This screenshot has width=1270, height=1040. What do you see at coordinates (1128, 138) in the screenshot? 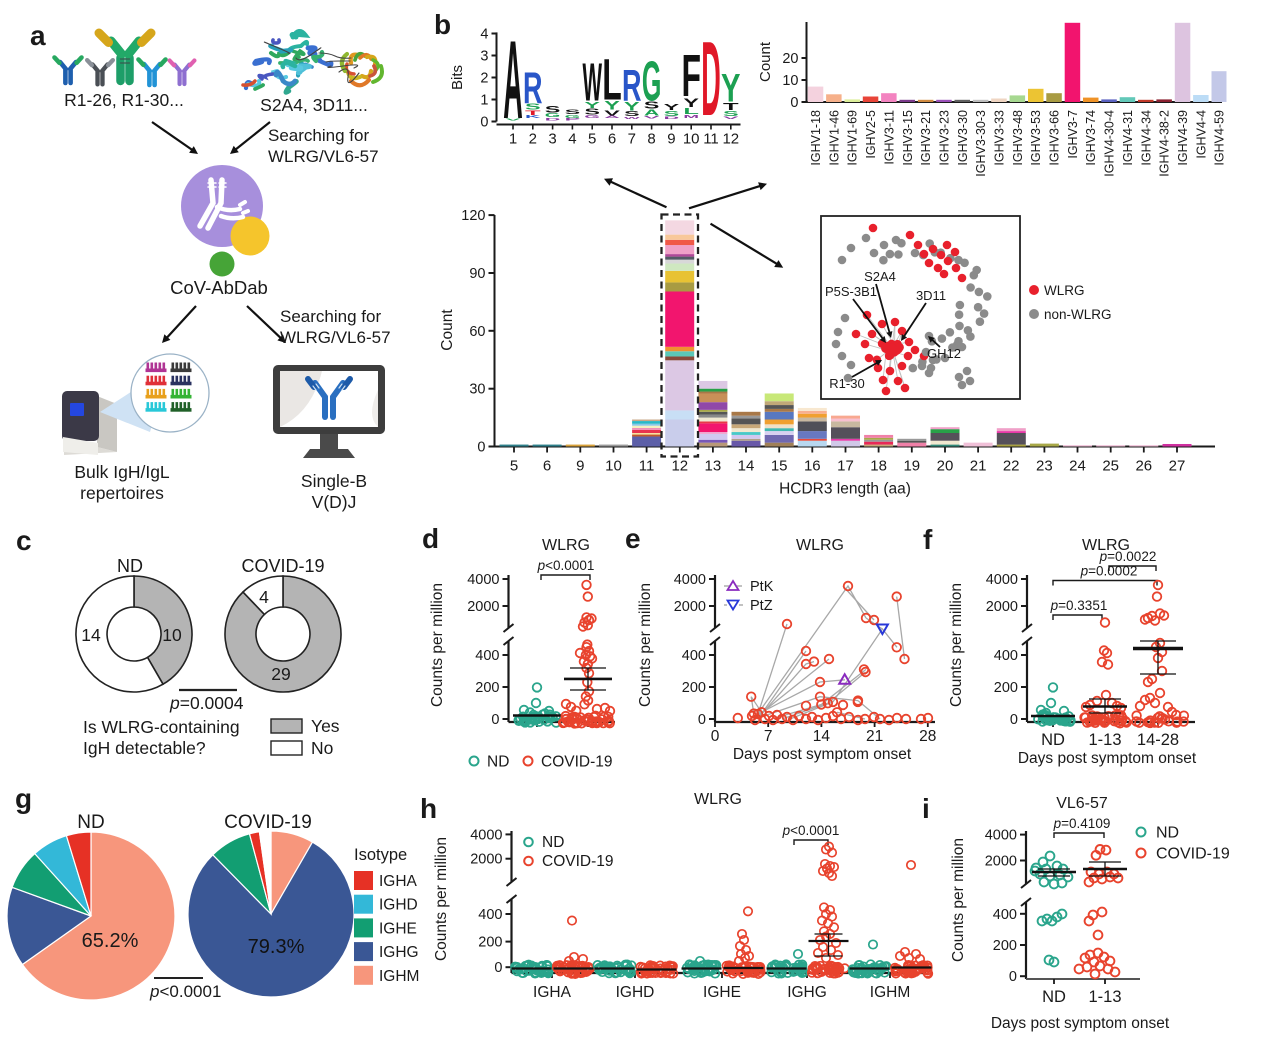
I see `svg-text: IGHV4-31` at bounding box center [1128, 138].